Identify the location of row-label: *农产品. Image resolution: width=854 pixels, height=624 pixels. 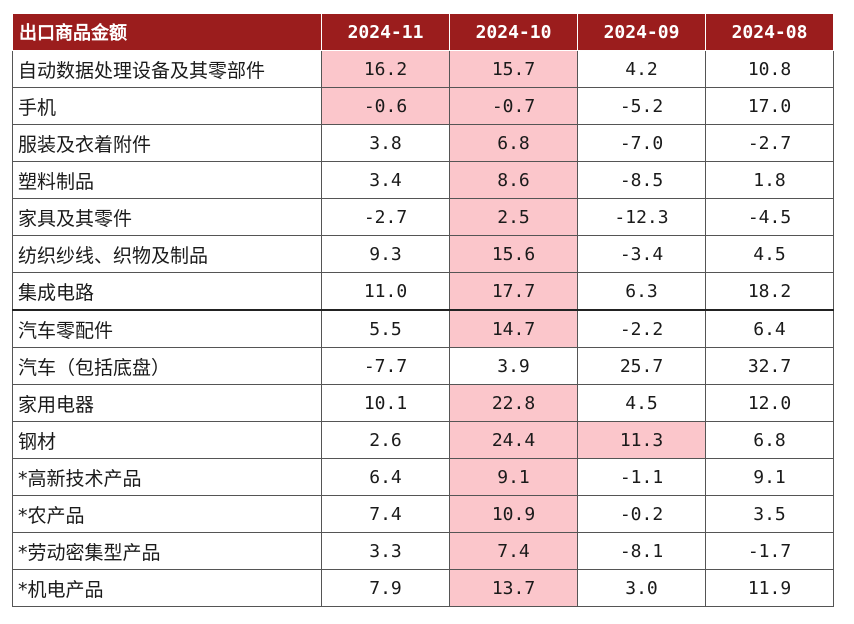
(167, 514).